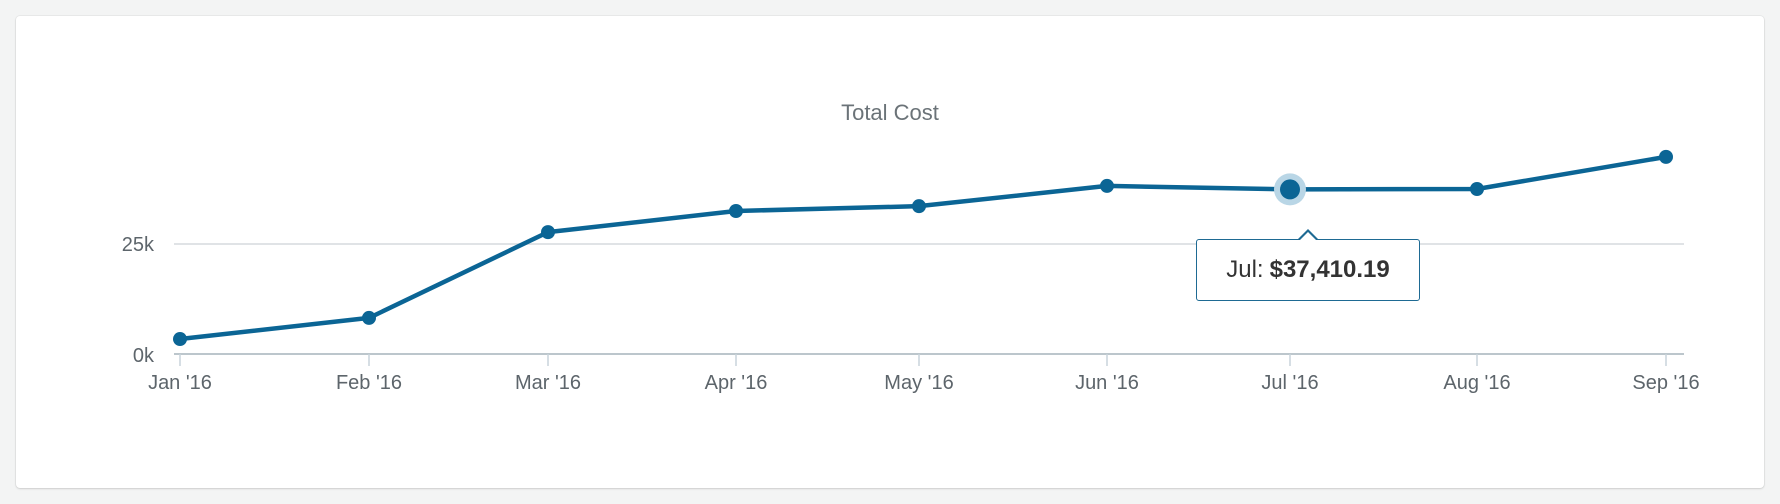 The image size is (1780, 504). Describe the element at coordinates (144, 356) in the screenshot. I see `y-tick-0k: 0k` at that location.